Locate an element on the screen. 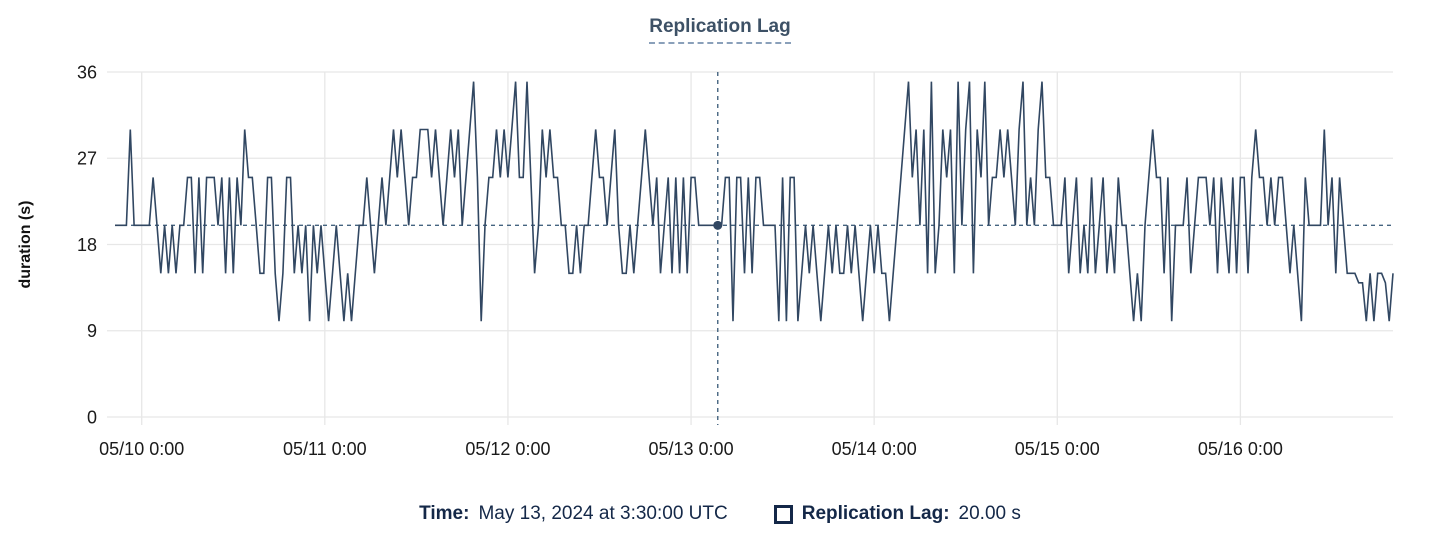 The width and height of the screenshot is (1440, 556). x-axis-tick-label: 05/12 0:00 is located at coordinates (507, 449).